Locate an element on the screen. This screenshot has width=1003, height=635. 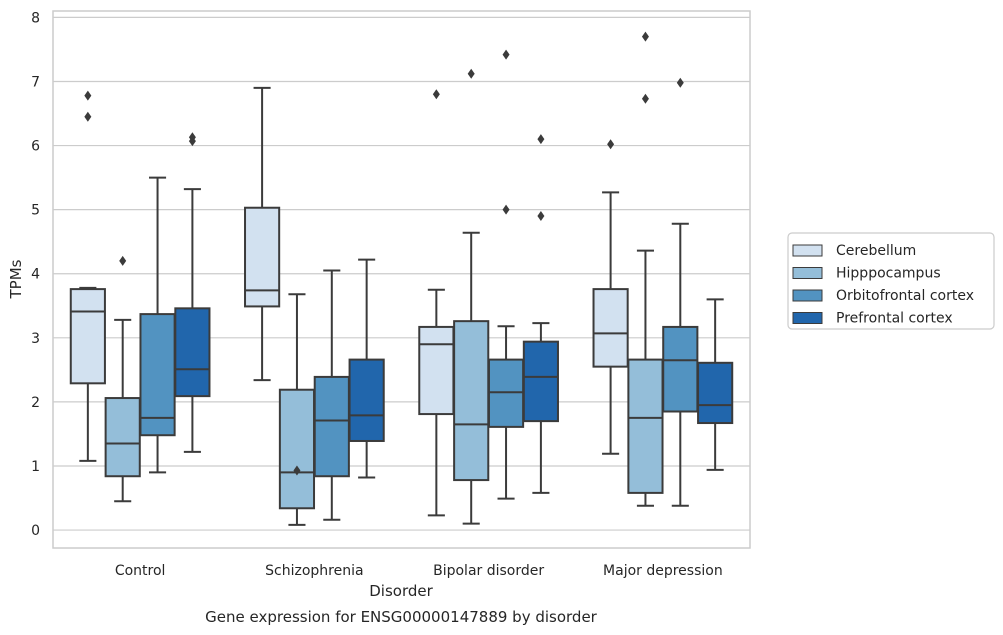
legend-label: Hipppocampus is located at coordinates (888, 274).